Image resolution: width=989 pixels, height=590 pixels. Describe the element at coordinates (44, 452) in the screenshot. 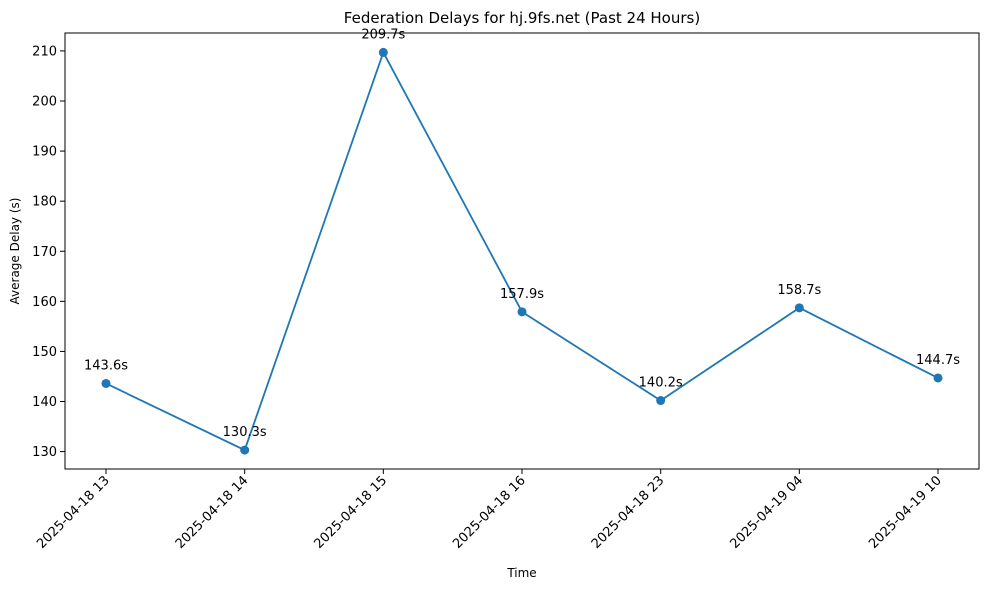

I see `y-tick-label: 130` at that location.